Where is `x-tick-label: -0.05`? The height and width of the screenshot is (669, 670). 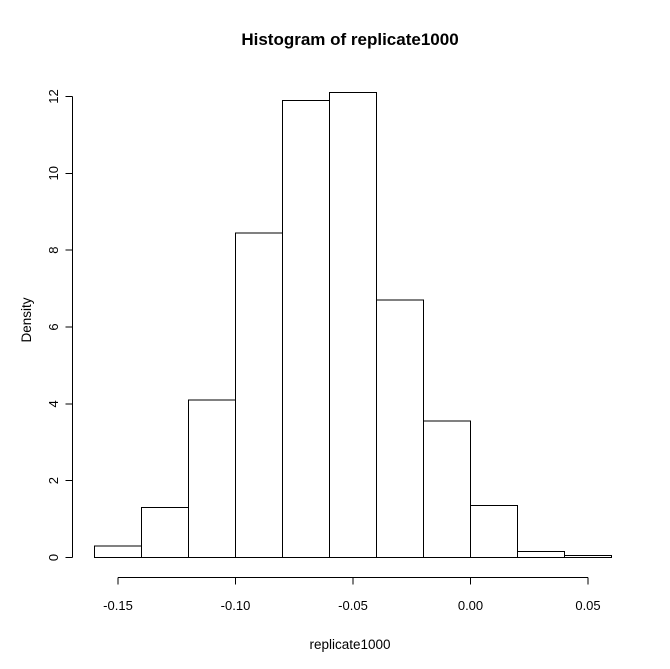
x-tick-label: -0.05 is located at coordinates (353, 605).